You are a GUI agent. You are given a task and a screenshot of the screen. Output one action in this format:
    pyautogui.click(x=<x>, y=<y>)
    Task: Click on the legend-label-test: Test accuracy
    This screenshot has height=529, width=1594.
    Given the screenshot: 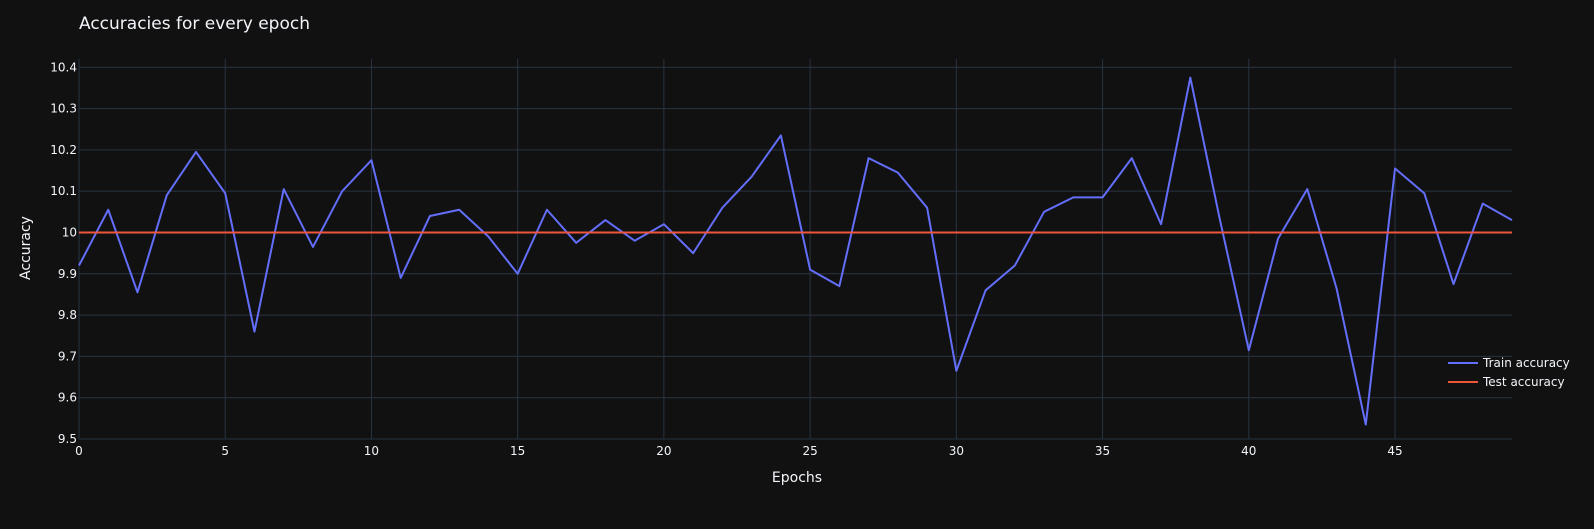 What is the action you would take?
    pyautogui.click(x=1523, y=382)
    